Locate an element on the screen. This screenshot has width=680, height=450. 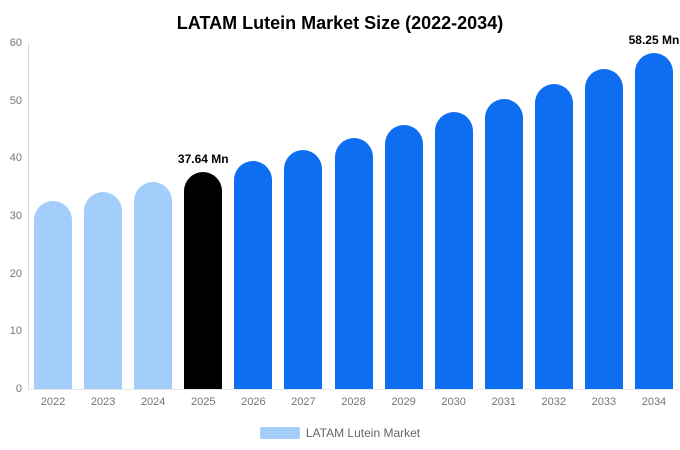
bar-2027 is located at coordinates (303, 269).